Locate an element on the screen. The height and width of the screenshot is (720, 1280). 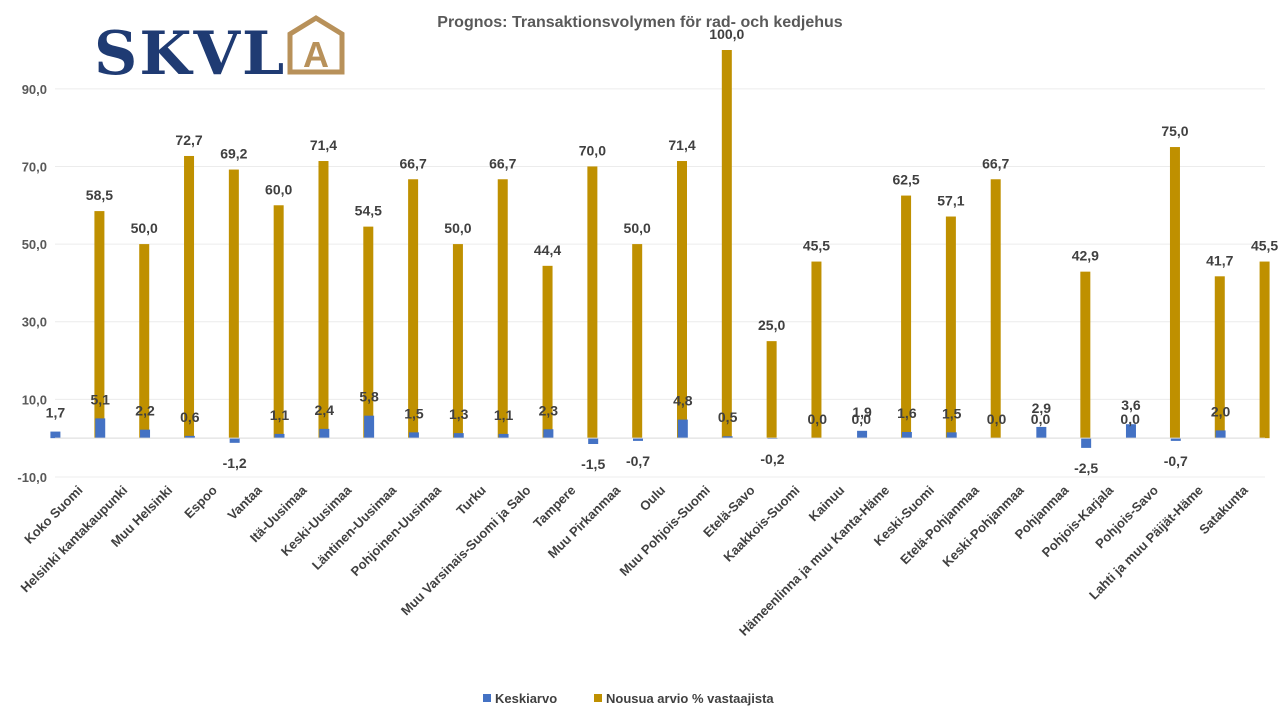
legend-label-nousua: Nousua arvio % vastaajista is located at coordinates (690, 698).